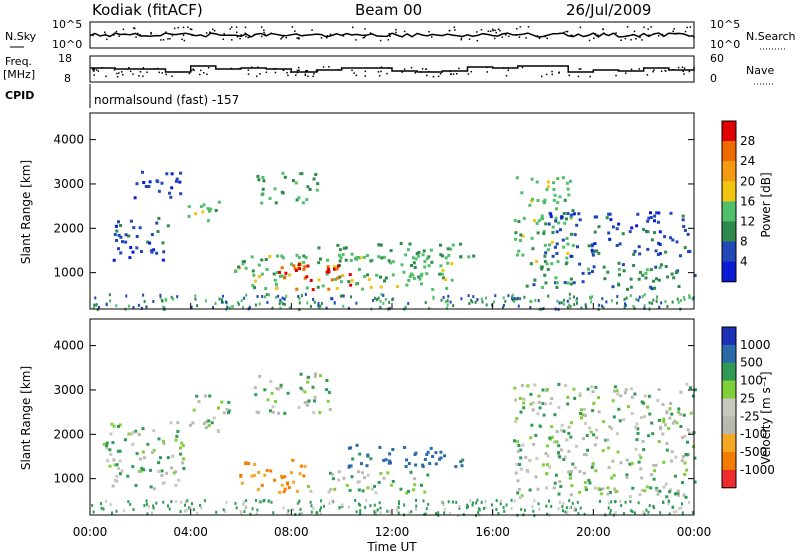 The height and width of the screenshot is (554, 800). Describe the element at coordinates (608, 10) in the screenshot. I see `date-title: 26/Jul/2009` at that location.